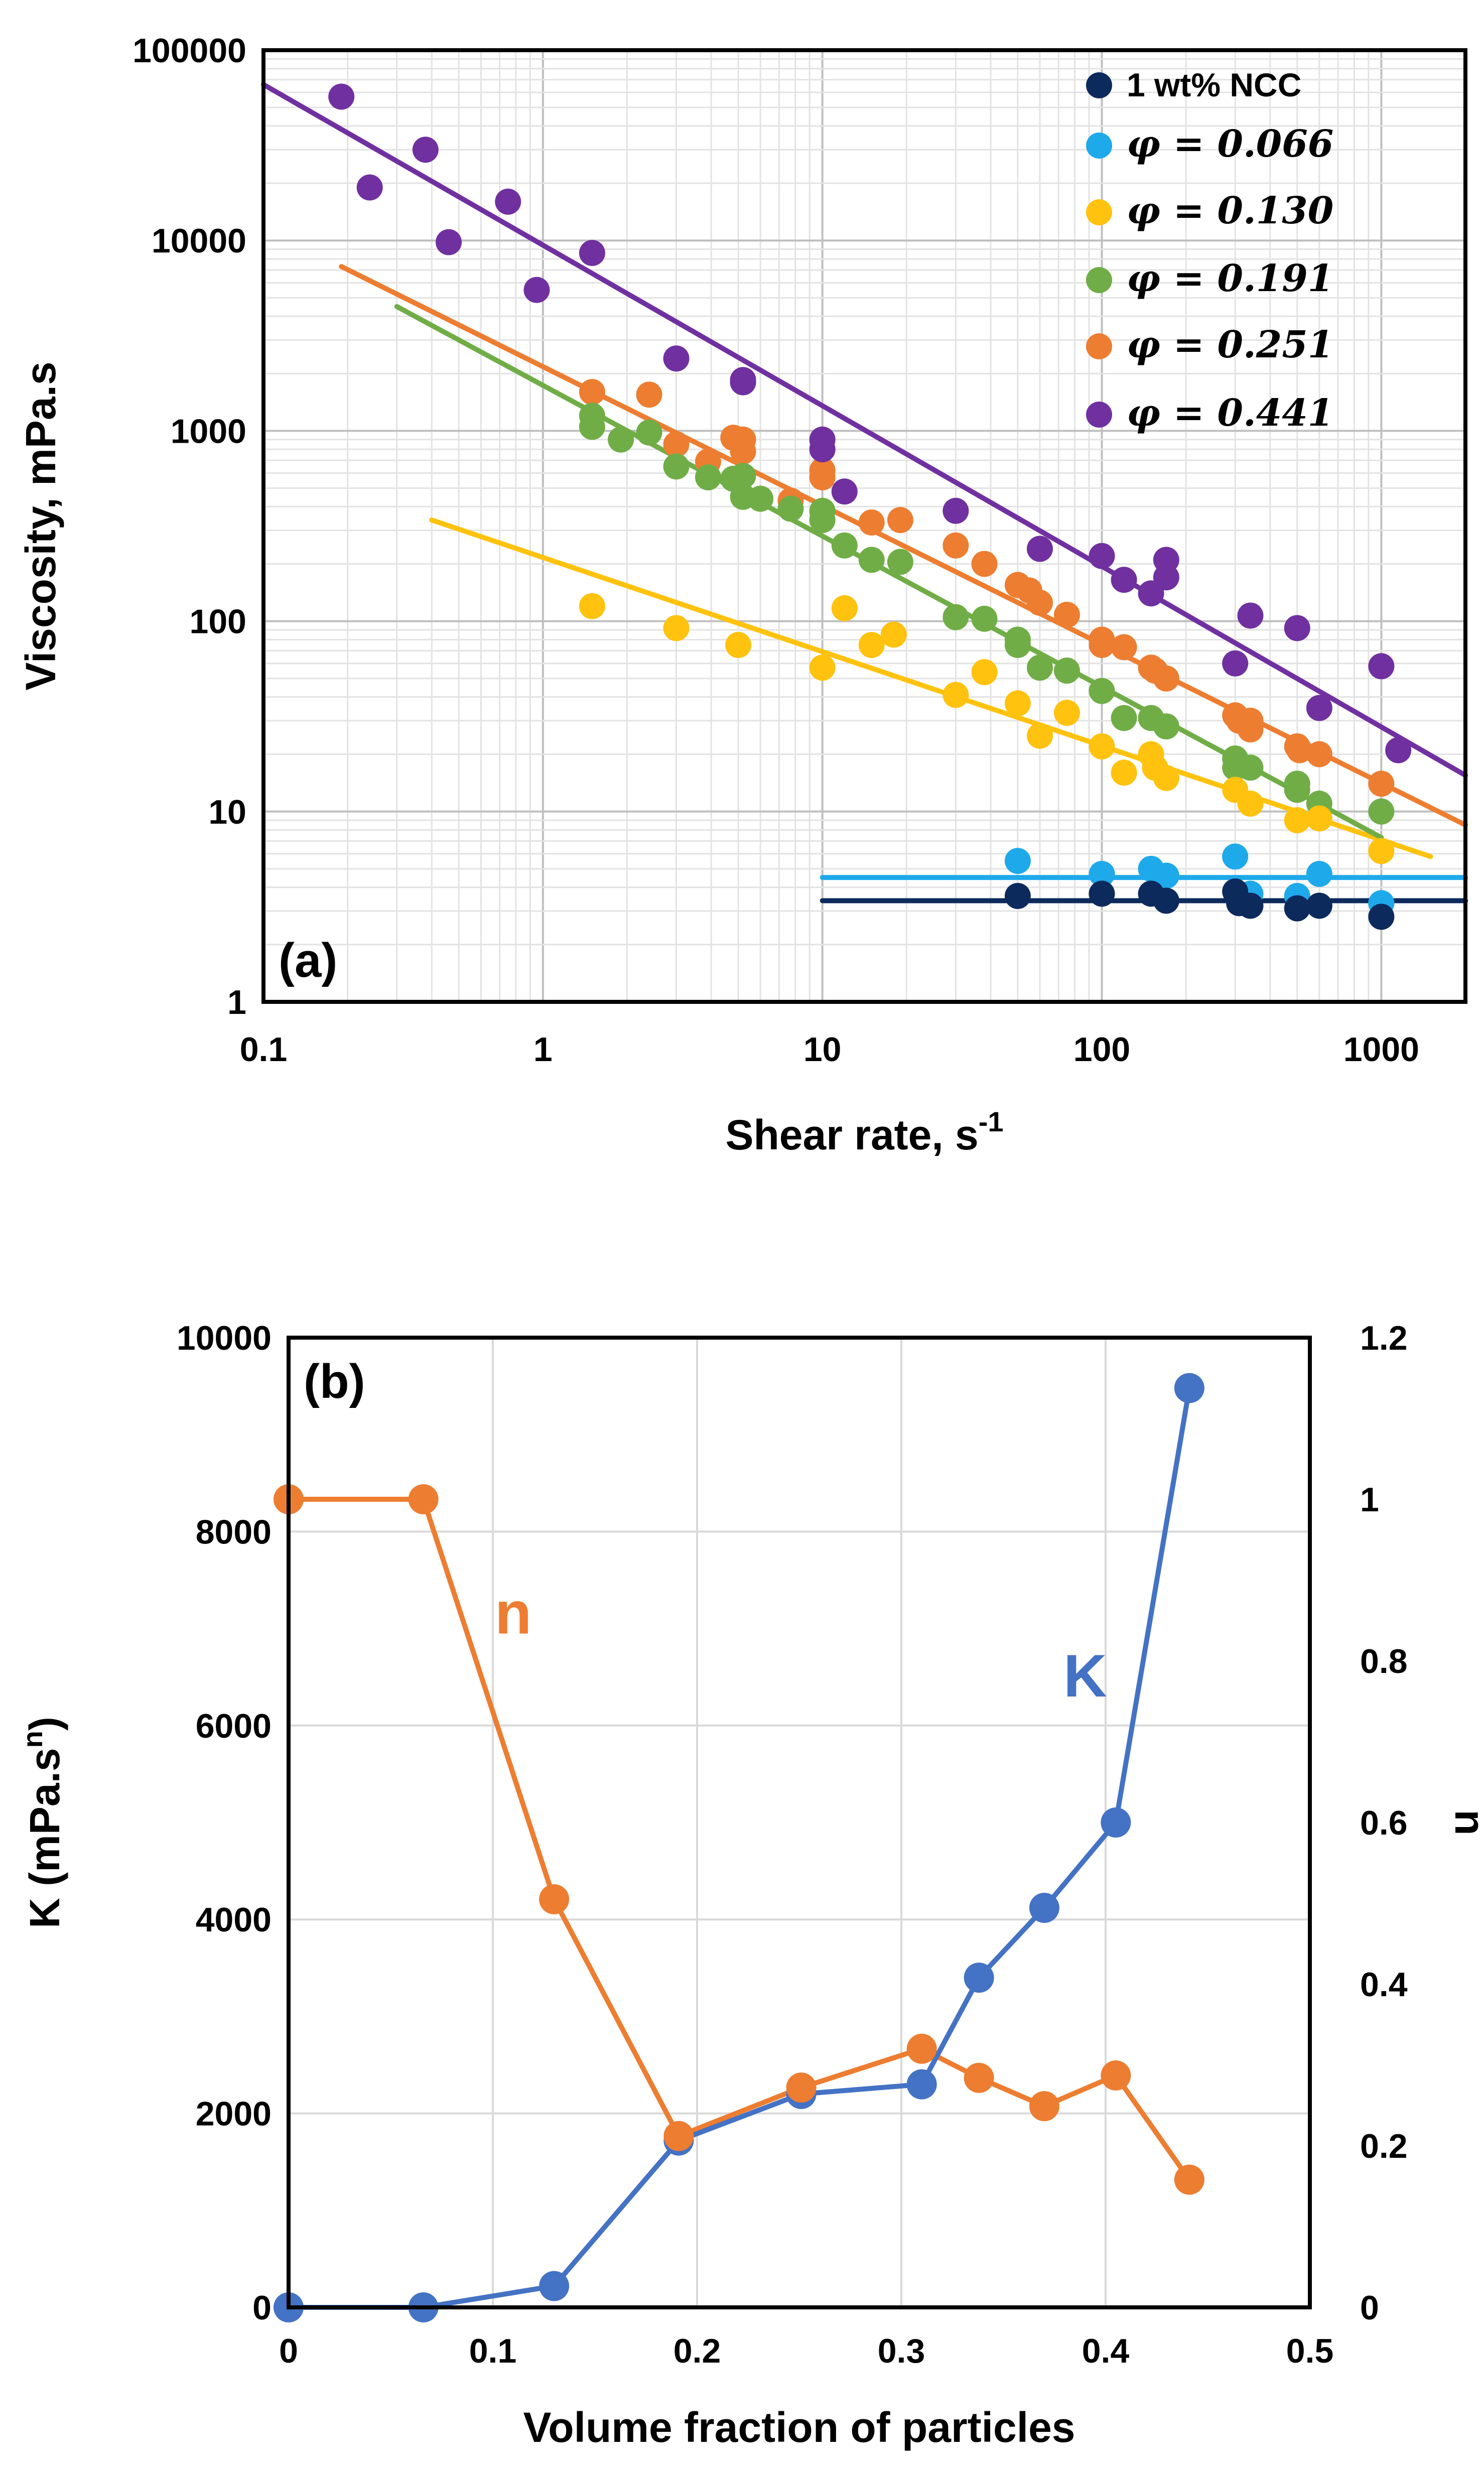 The width and height of the screenshot is (1484, 2470). What do you see at coordinates (806, 2351) in the screenshot?
I see `panel-b-x-tick-labels: 0 0.1 0.2 0.3 0.4 0.5` at bounding box center [806, 2351].